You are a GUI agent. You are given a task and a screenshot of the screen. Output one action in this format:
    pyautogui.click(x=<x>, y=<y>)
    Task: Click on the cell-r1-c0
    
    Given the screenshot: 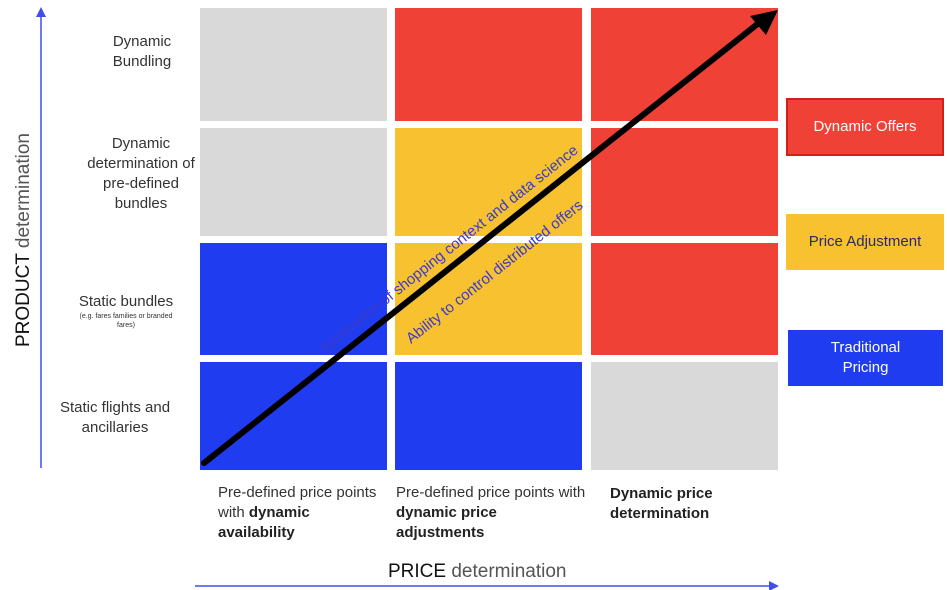 What is the action you would take?
    pyautogui.click(x=293, y=182)
    